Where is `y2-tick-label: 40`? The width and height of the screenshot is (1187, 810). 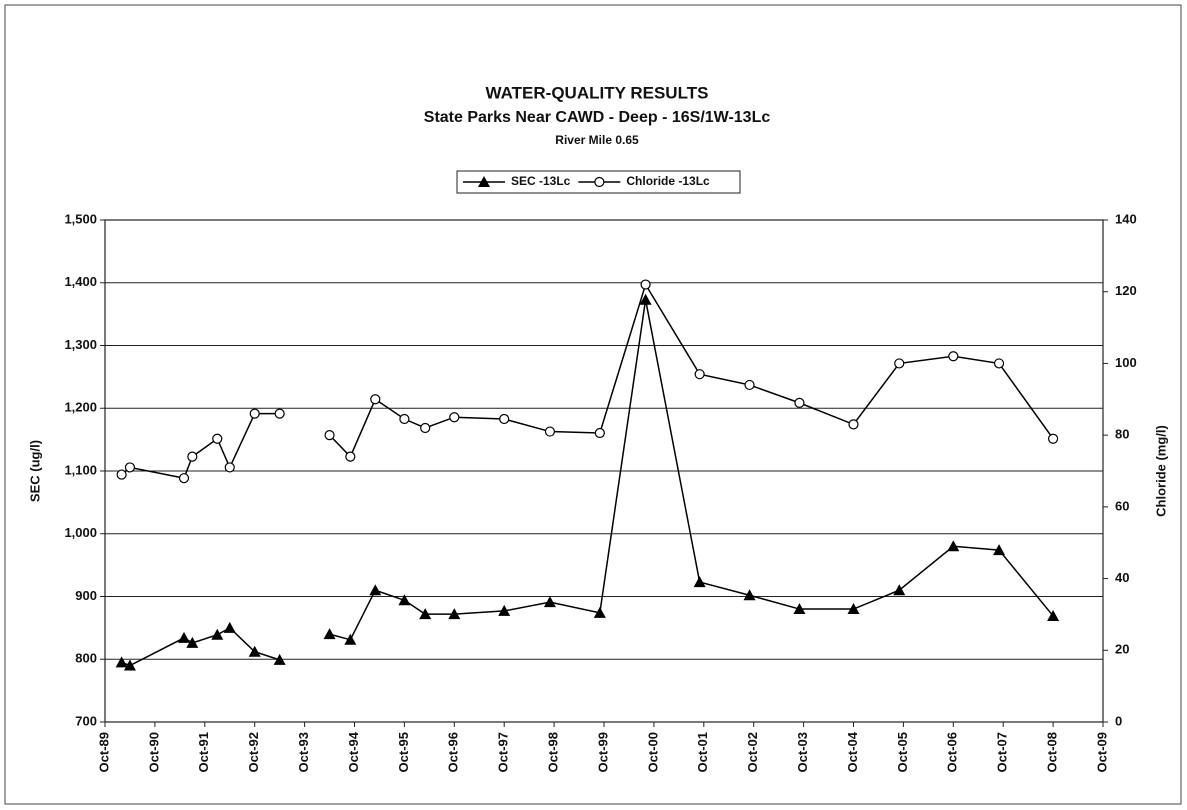
y2-tick-label: 40 is located at coordinates (1122, 577).